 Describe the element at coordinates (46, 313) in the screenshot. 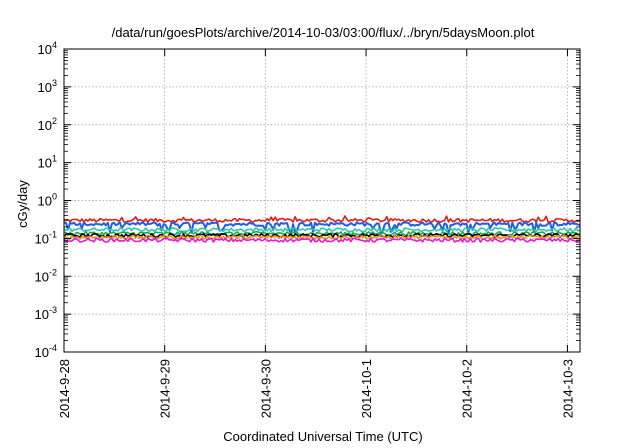

I see `y-tick-label: 10⁻³` at that location.